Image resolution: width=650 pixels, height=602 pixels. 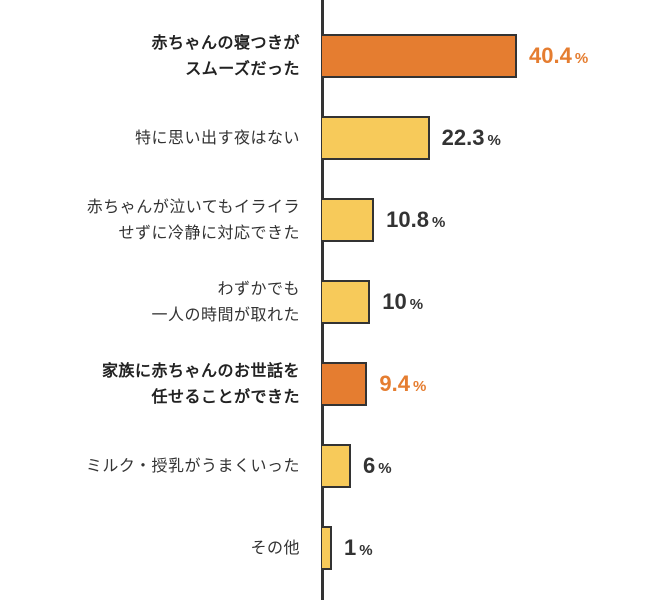 I want to click on category-label-line: 赤ちゃんの寝つきが, so click(x=225, y=42).